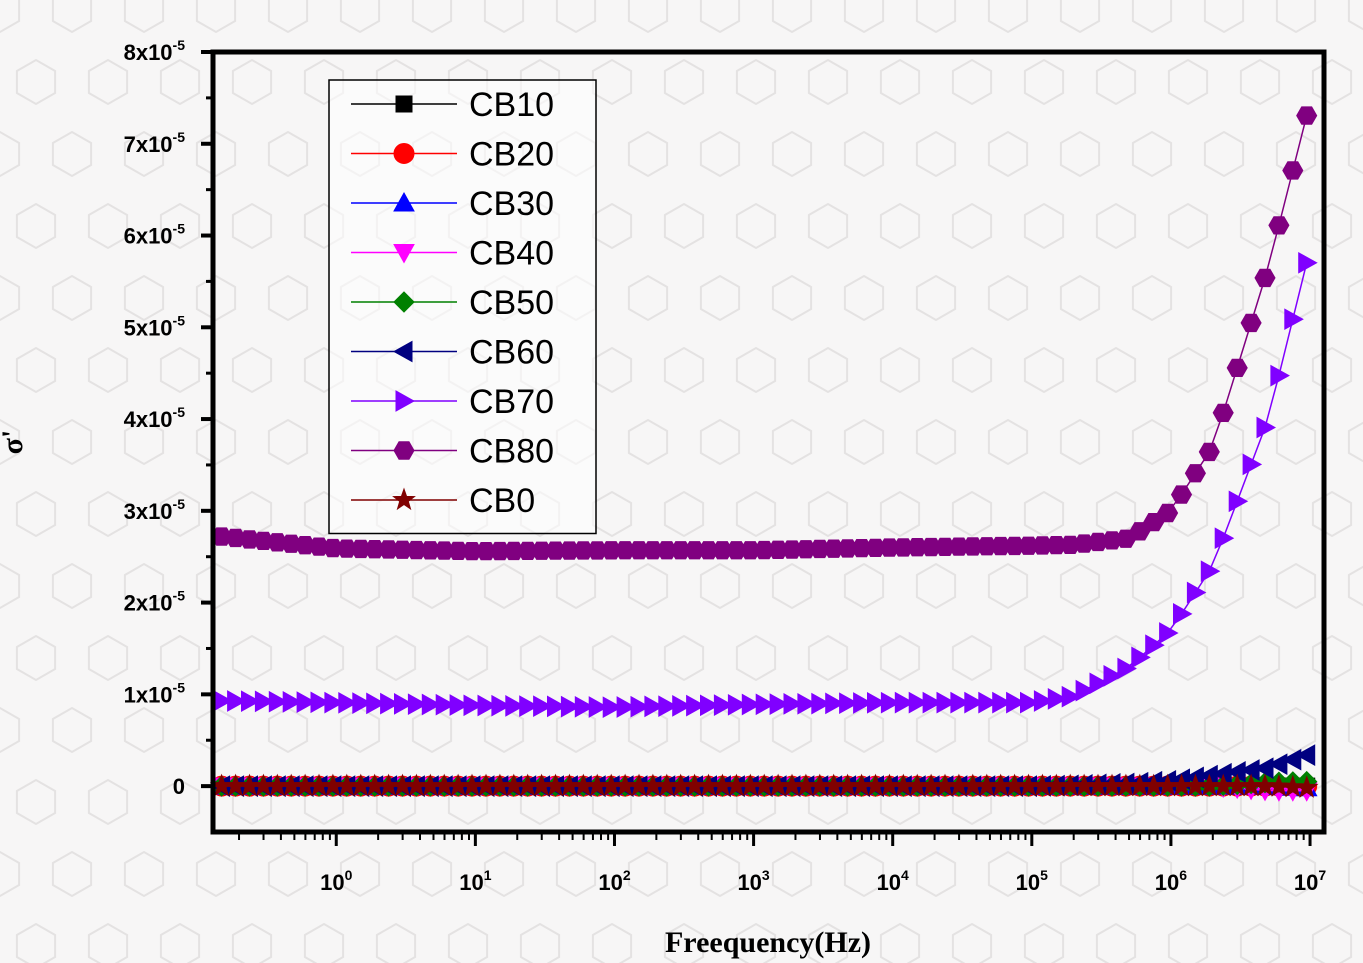 The height and width of the screenshot is (963, 1363). Describe the element at coordinates (452, 452) in the screenshot. I see `legend-item-cb80: CB80` at that location.